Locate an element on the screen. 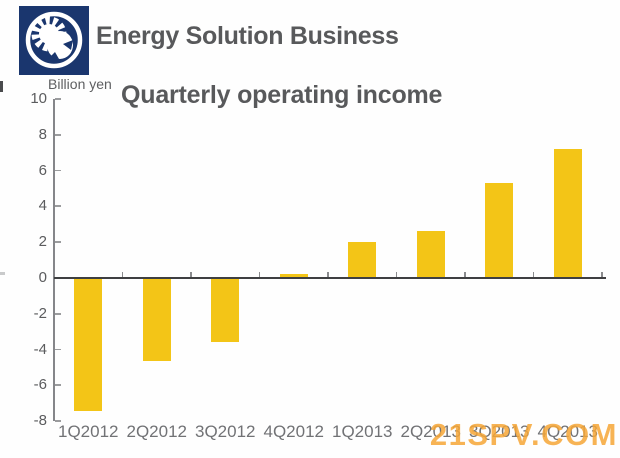 Image resolution: width=620 pixels, height=458 pixels. y-axis-tick-label: 4 is located at coordinates (42, 206).